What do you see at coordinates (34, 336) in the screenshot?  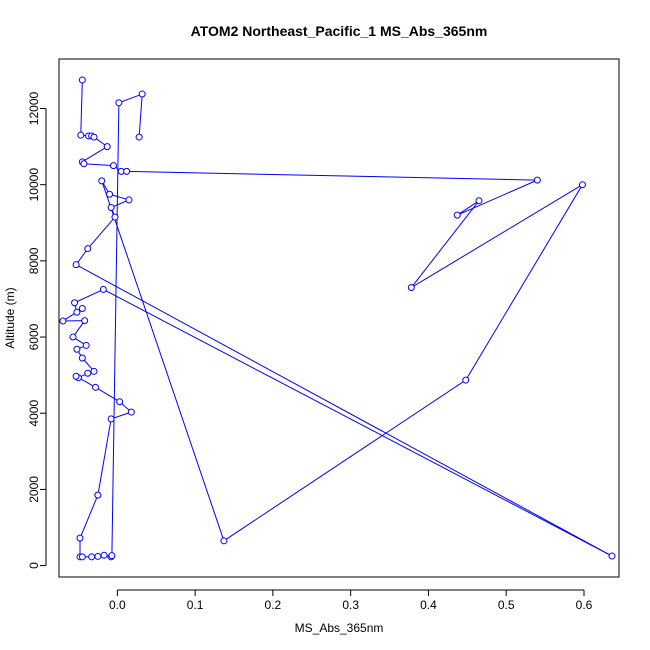 I see `y-tick-label: 6000` at bounding box center [34, 336].